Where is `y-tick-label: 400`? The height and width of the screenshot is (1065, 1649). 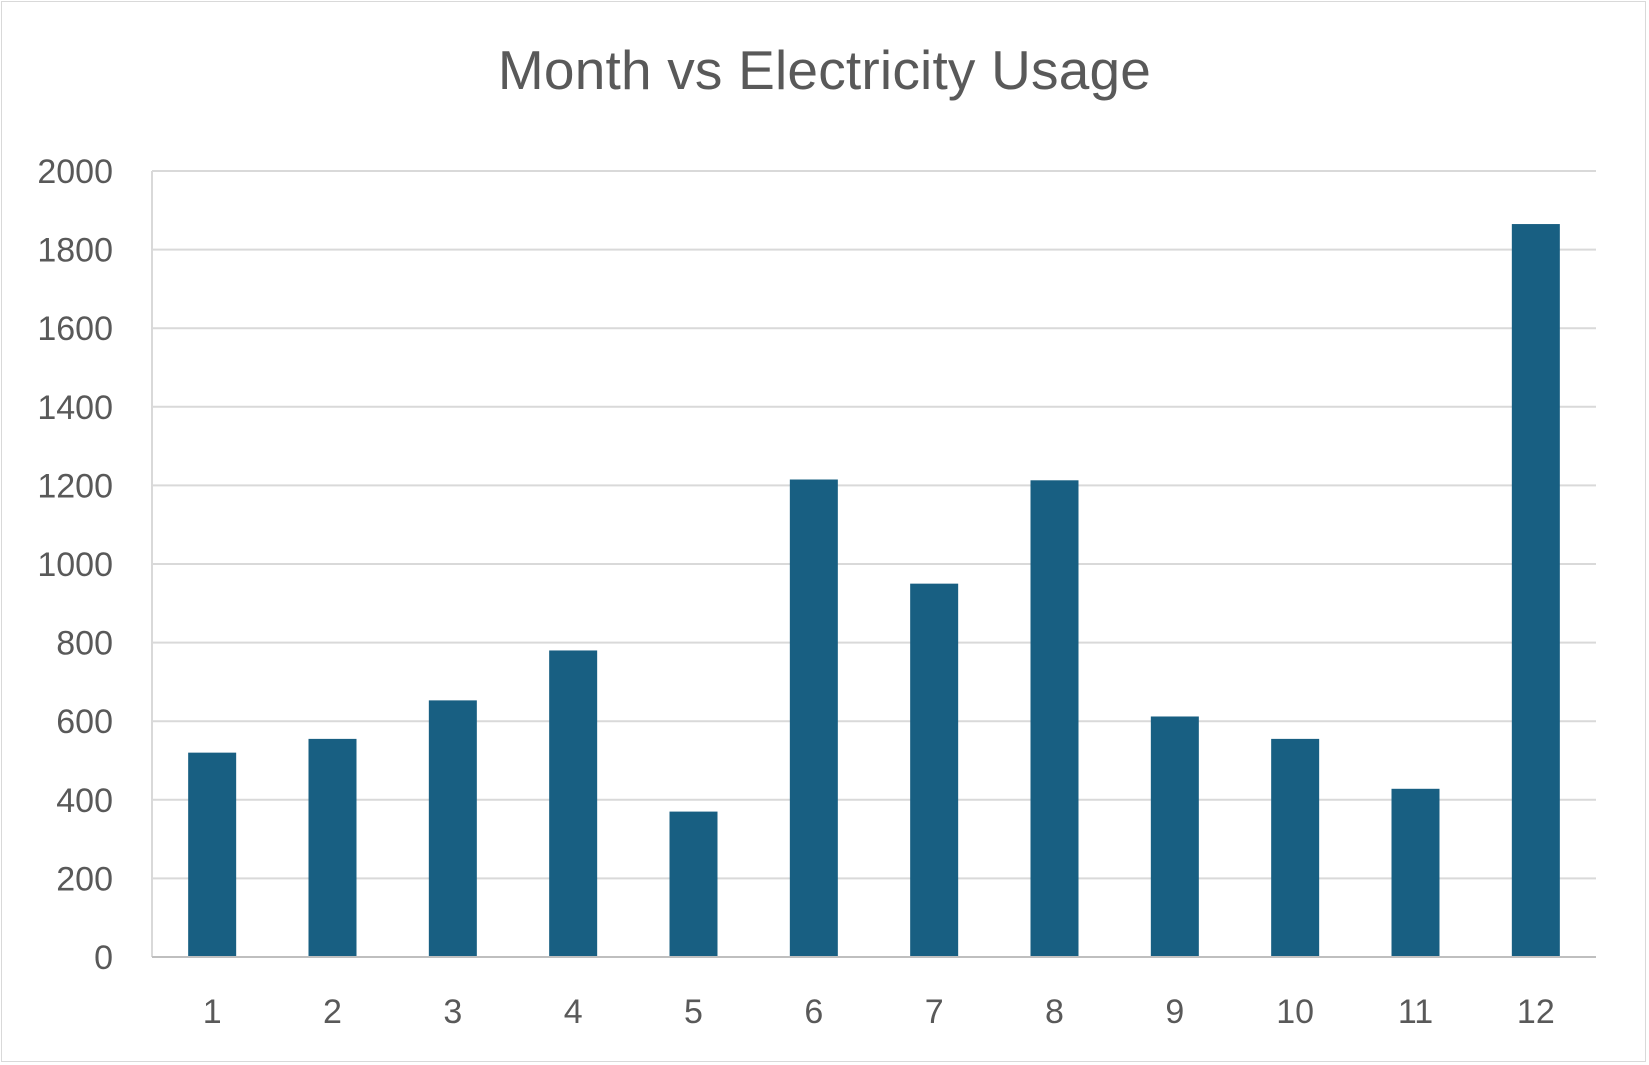 y-tick-label: 400 is located at coordinates (84, 801).